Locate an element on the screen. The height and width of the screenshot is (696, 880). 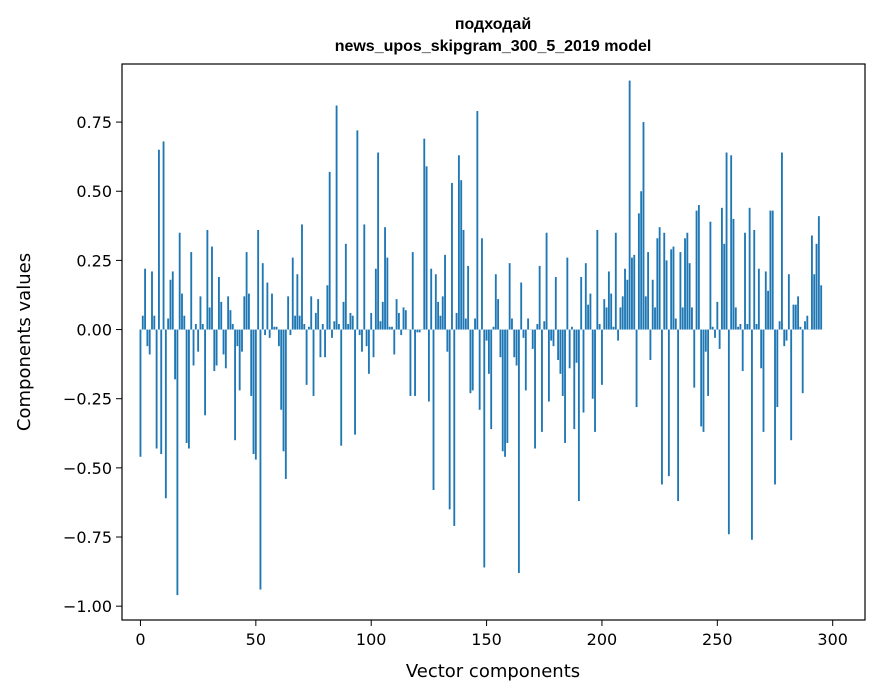
y-tick-label: −0.75 is located at coordinates (87, 537).